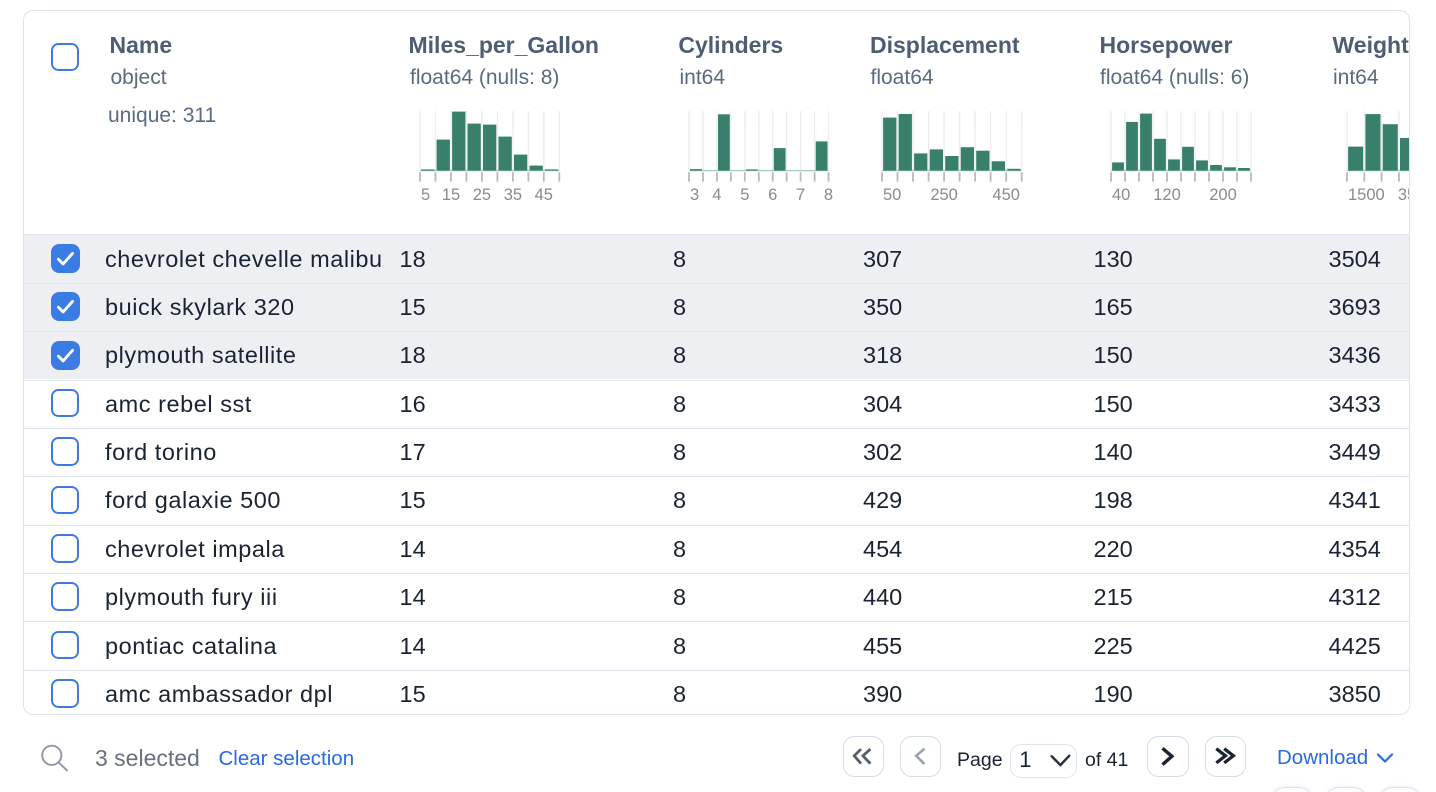 This screenshot has width=1436, height=792. I want to click on svg-text: 450, so click(1006, 195).